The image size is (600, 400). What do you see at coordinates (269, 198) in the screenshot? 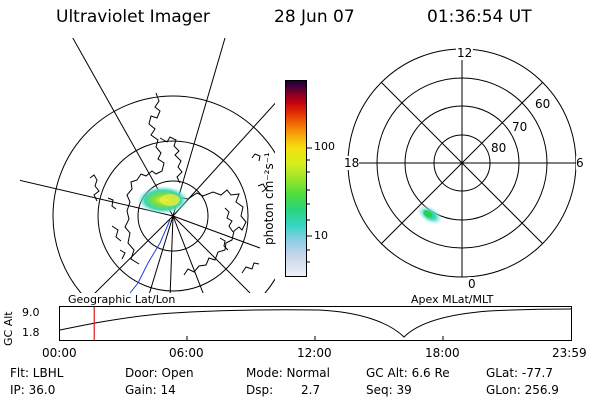
I see `color-scale-label: photon cm⁻²s⁻¹` at bounding box center [269, 198].